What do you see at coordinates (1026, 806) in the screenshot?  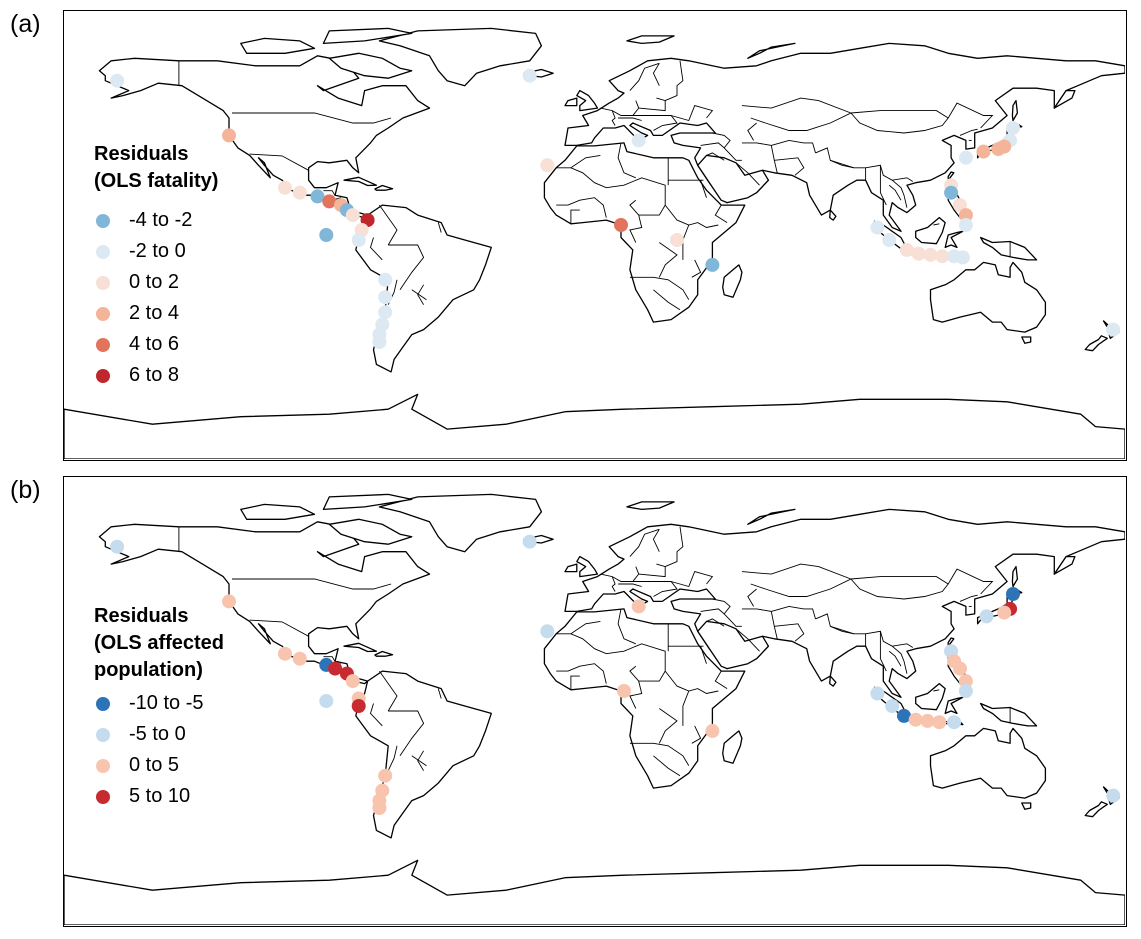 I see `landmass-tasmania` at bounding box center [1026, 806].